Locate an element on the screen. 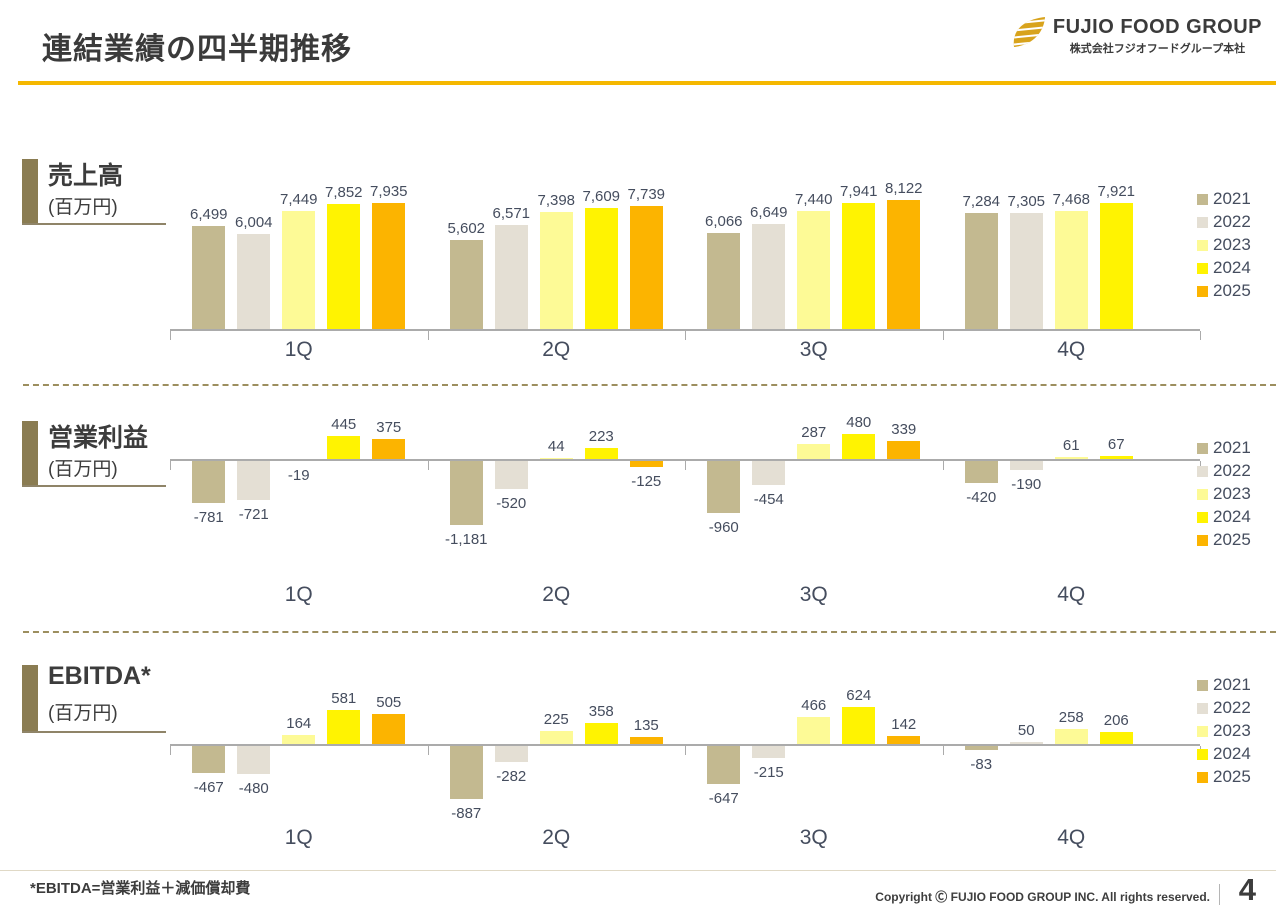 The height and width of the screenshot is (921, 1276). company-logo: FUJIO FOOD GROUP 株式会社フジオフードグループ本社 is located at coordinates (1136, 36).